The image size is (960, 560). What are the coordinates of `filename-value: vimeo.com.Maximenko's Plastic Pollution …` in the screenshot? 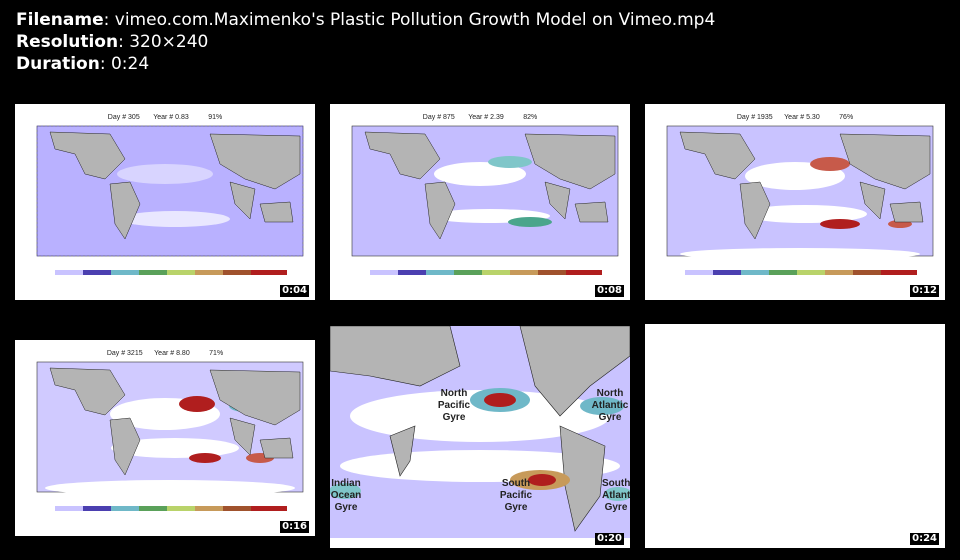 It's located at (415, 20).